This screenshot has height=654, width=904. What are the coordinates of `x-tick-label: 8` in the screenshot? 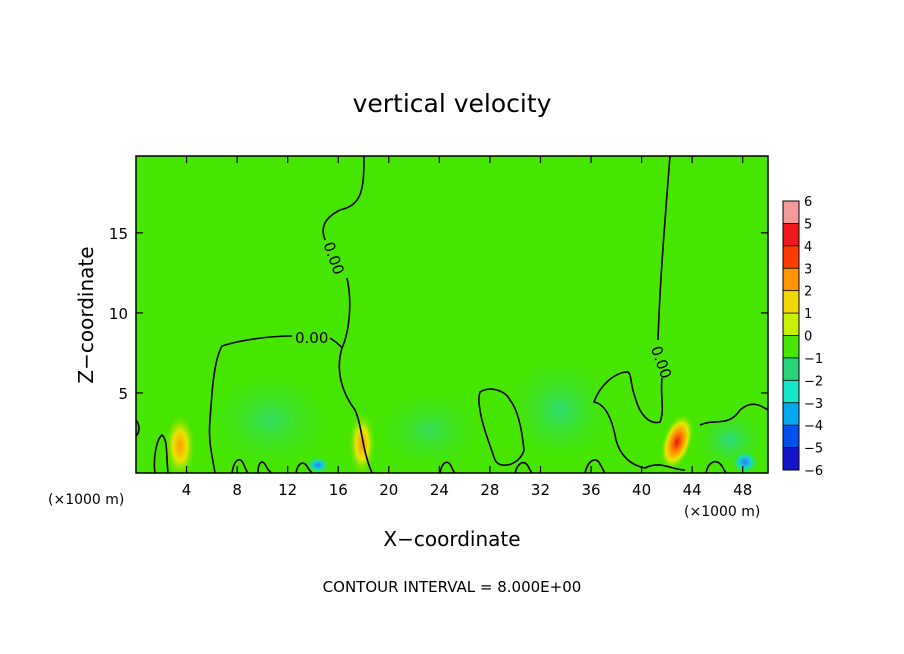 It's located at (237, 490).